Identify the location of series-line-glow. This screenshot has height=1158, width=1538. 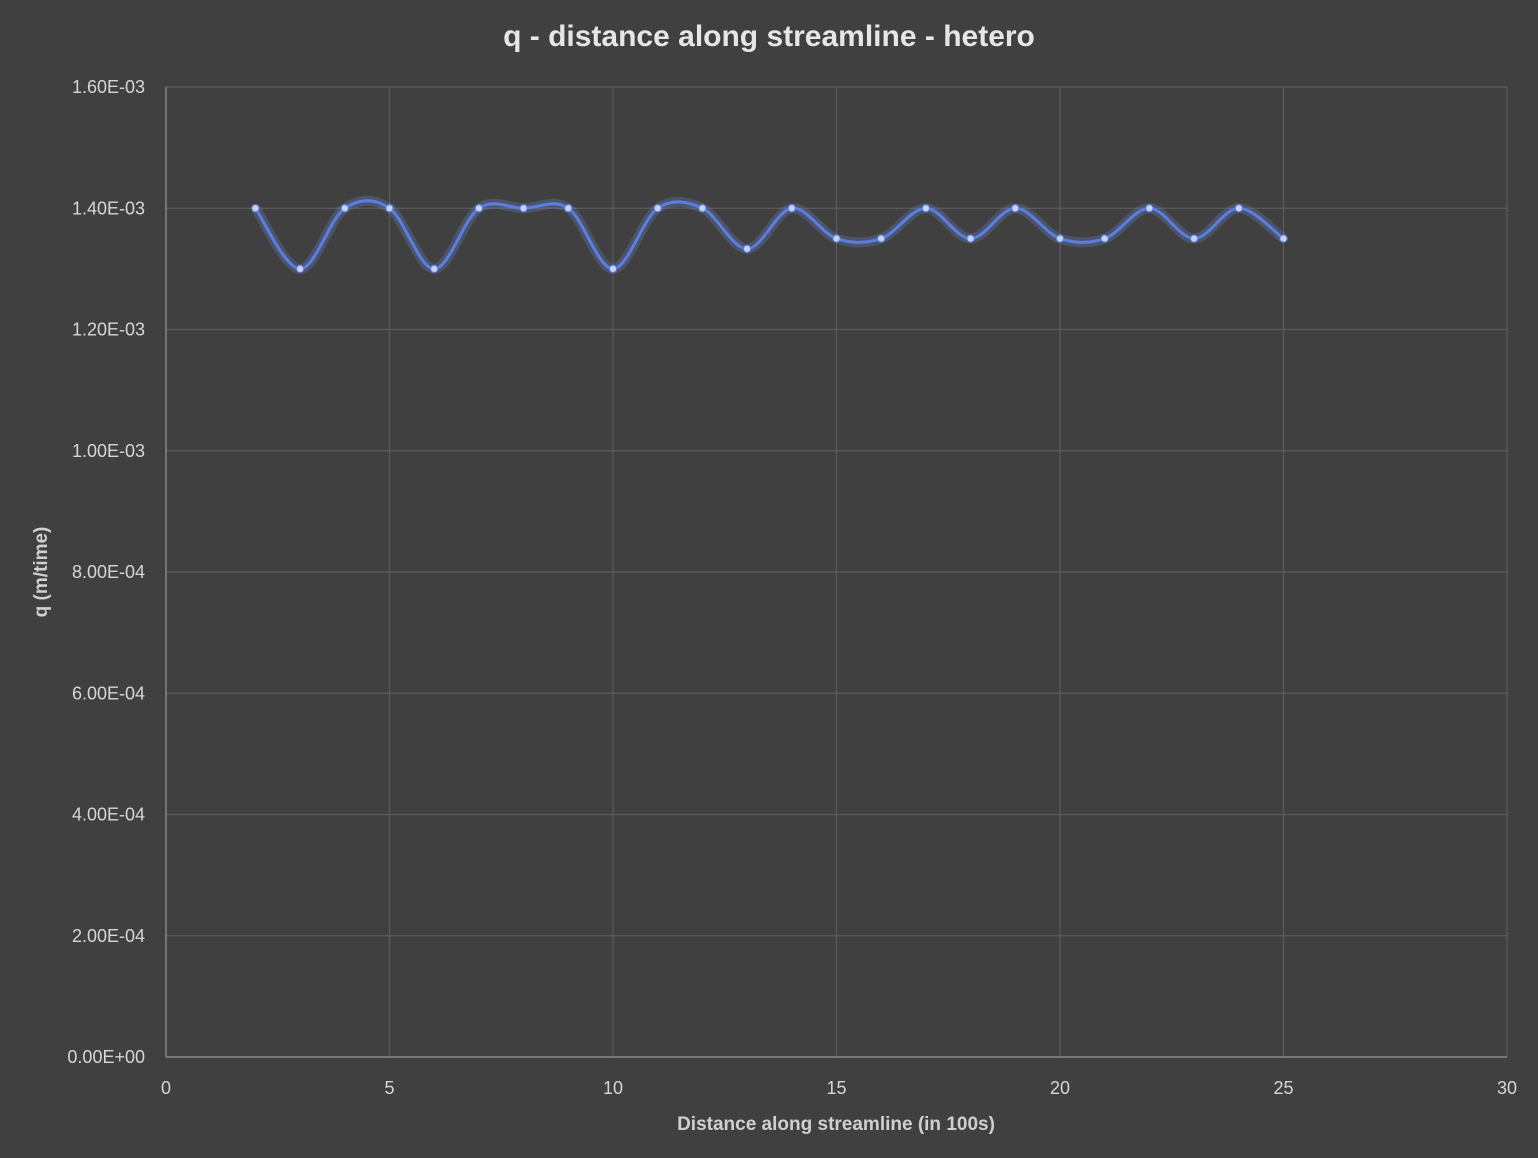
(769, 234).